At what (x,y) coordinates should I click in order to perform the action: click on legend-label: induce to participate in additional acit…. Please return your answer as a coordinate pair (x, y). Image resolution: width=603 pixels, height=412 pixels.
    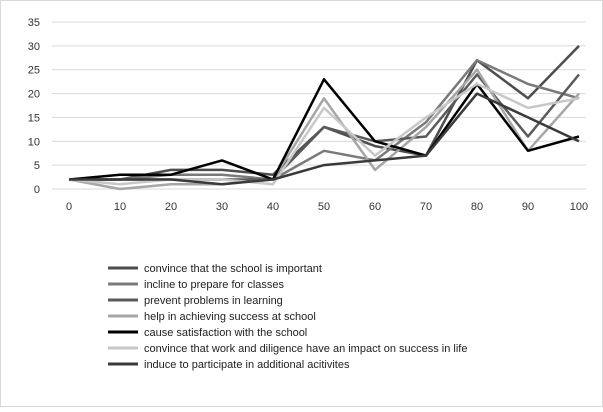
    Looking at the image, I should click on (247, 365).